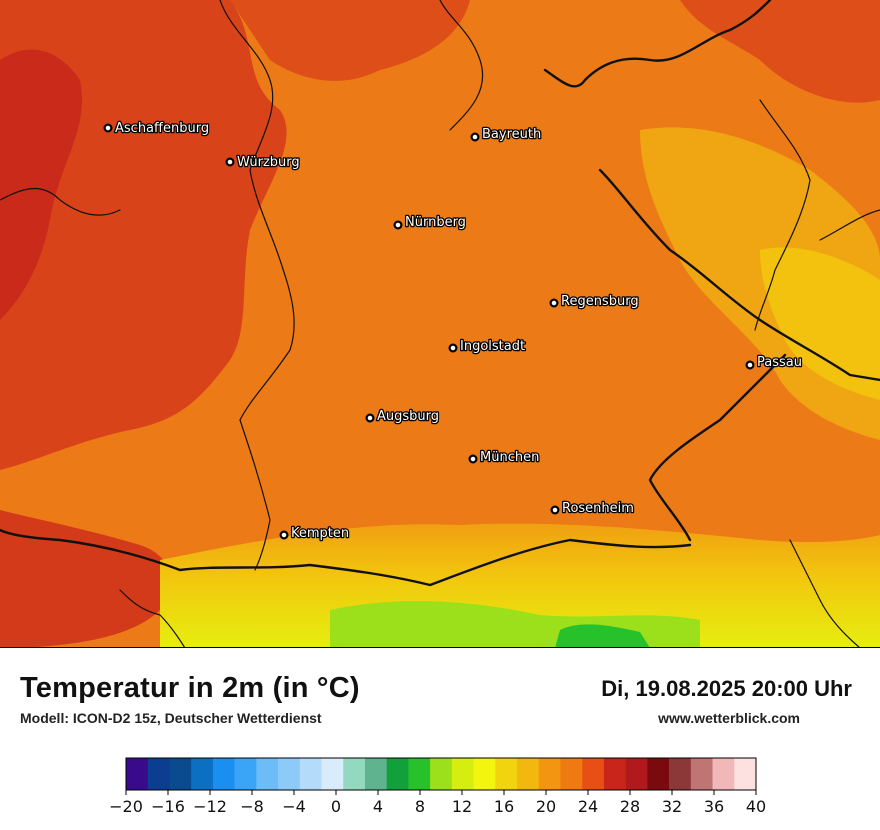  What do you see at coordinates (756, 806) in the screenshot?
I see `scale-tick-label: 40` at bounding box center [756, 806].